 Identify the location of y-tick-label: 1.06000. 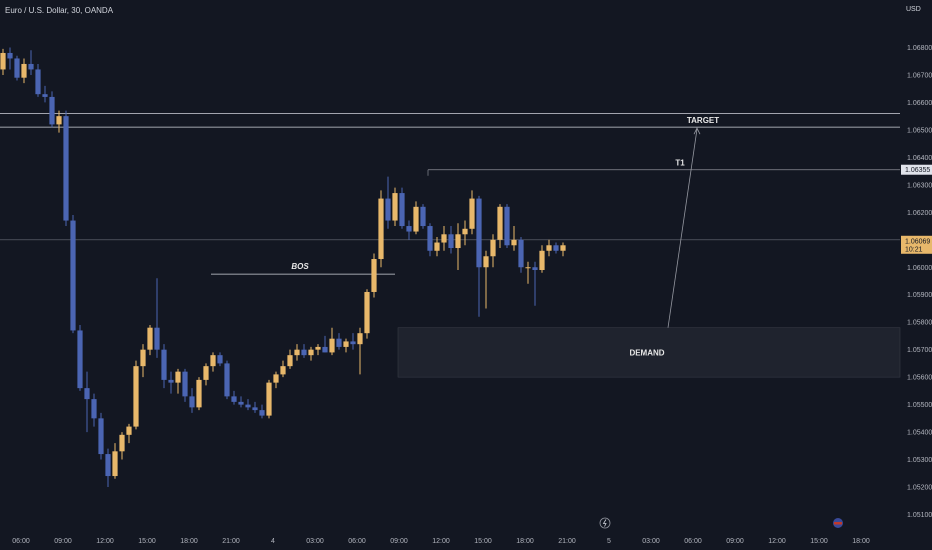
(919, 268).